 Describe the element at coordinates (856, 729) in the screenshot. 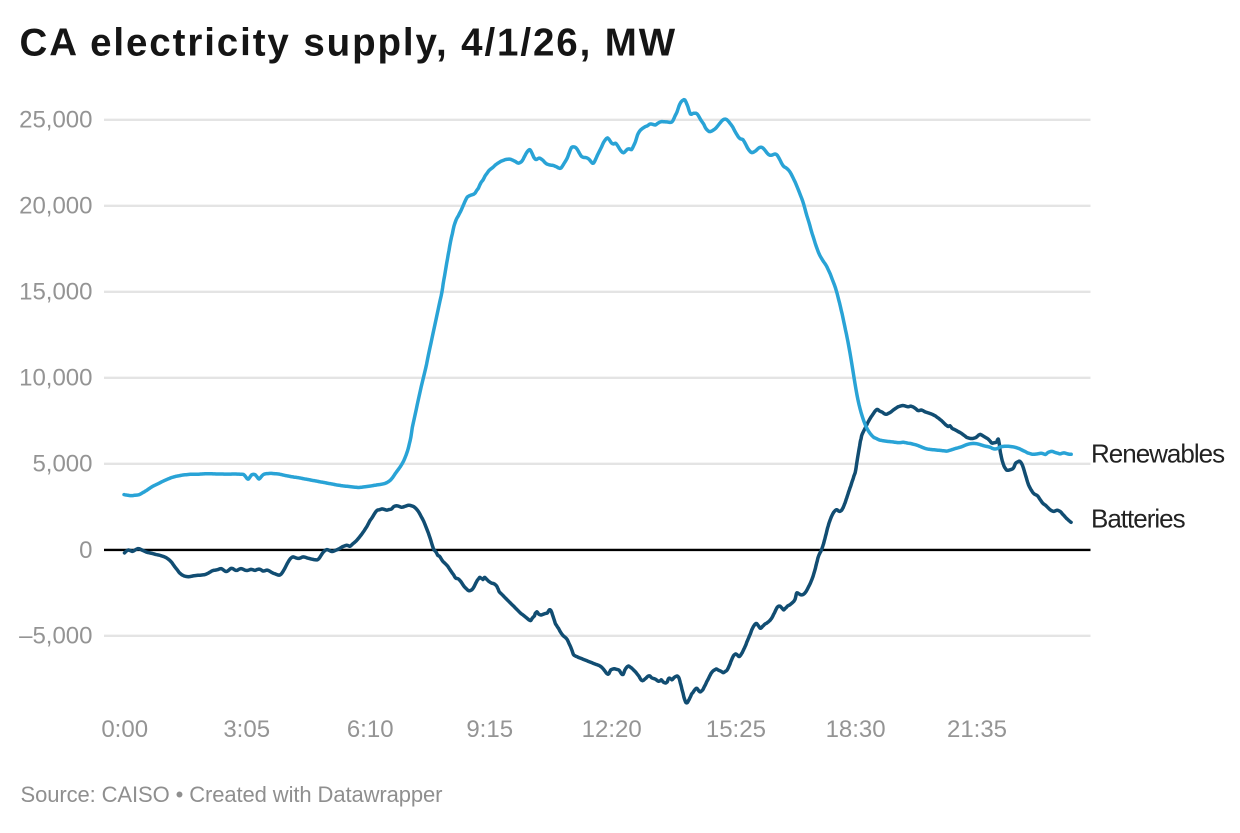

I see `svg-text: 18:30` at that location.